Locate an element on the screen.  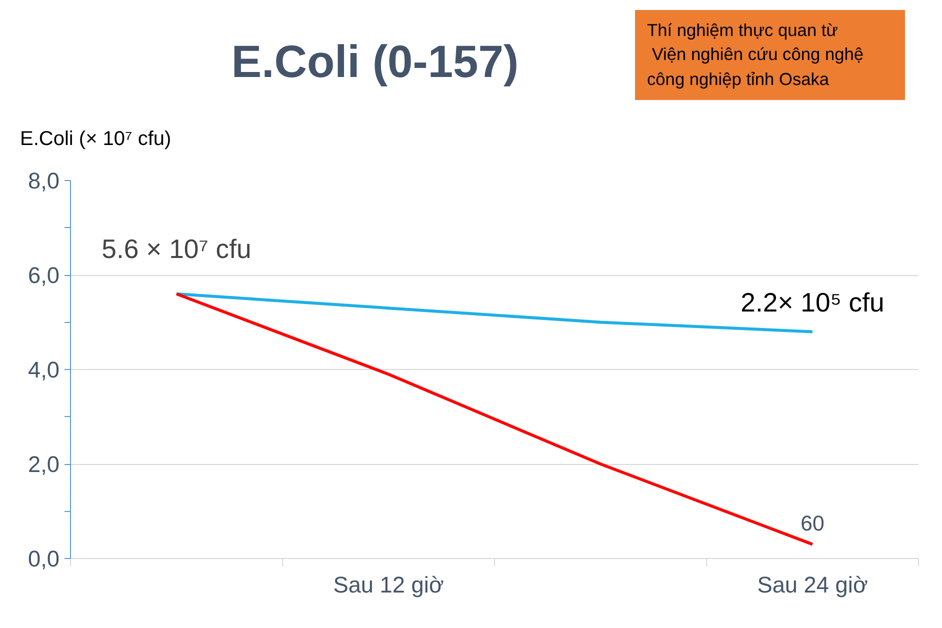
x-tick-label: Sau 12 giờ is located at coordinates (388, 585).